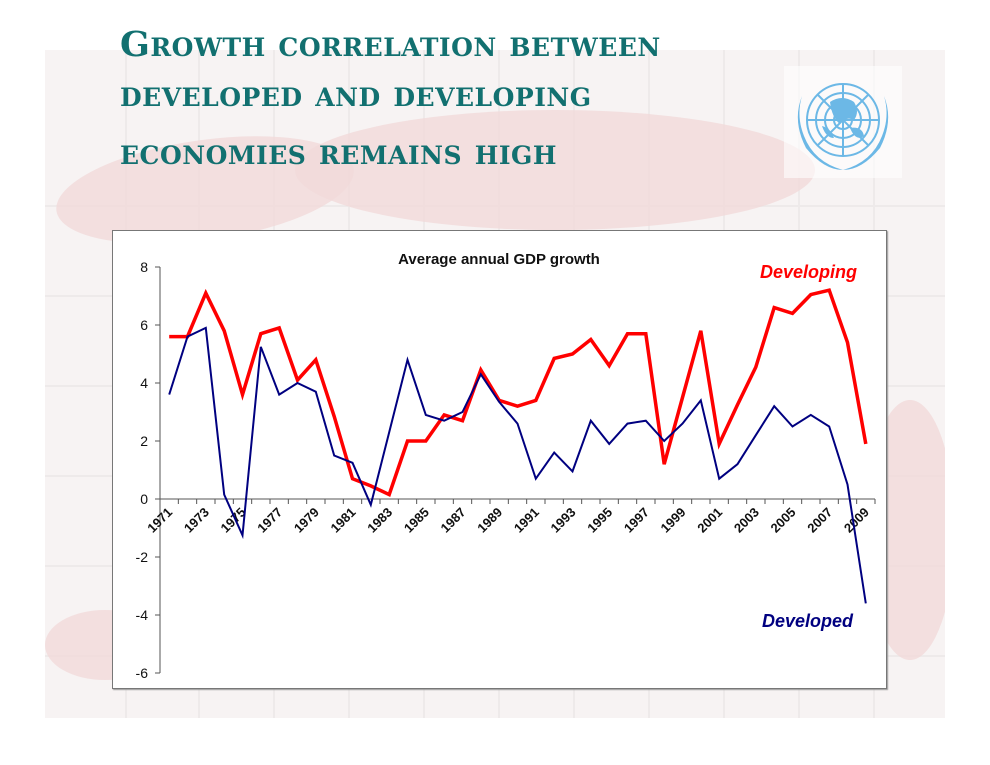 Image resolution: width=990 pixels, height=765 pixels. Describe the element at coordinates (563, 520) in the screenshot. I see `x-tick-label: 1993` at that location.